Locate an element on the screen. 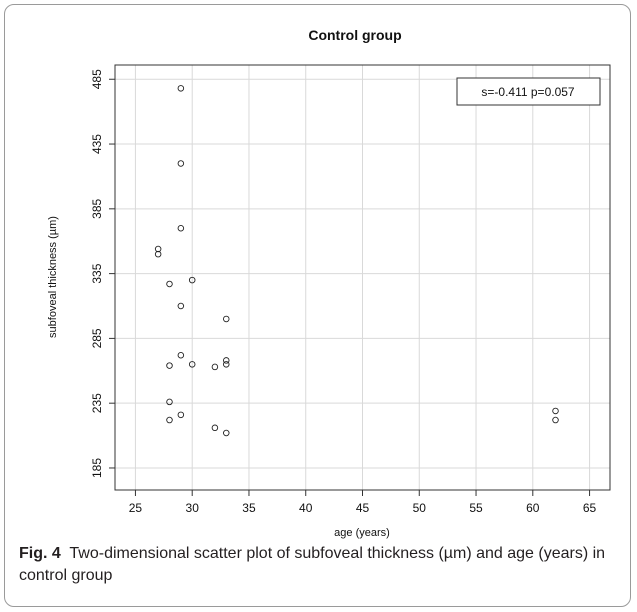  x-tick-label: 55 is located at coordinates (476, 508).